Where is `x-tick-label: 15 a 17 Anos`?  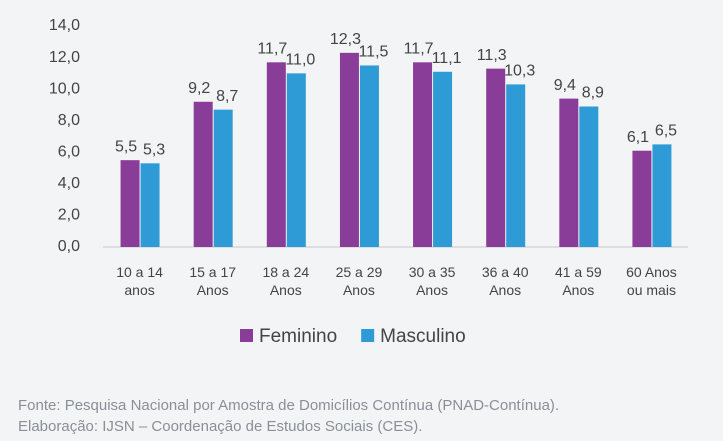
x-tick-label: 15 a 17 Anos is located at coordinates (213, 281).